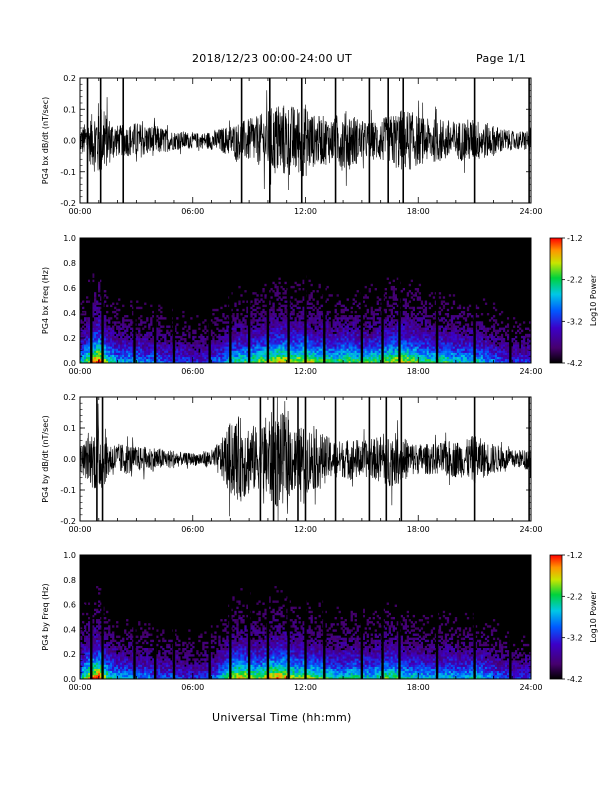 The width and height of the screenshot is (612, 792). I want to click on spectrogram-cells, so click(306, 318).